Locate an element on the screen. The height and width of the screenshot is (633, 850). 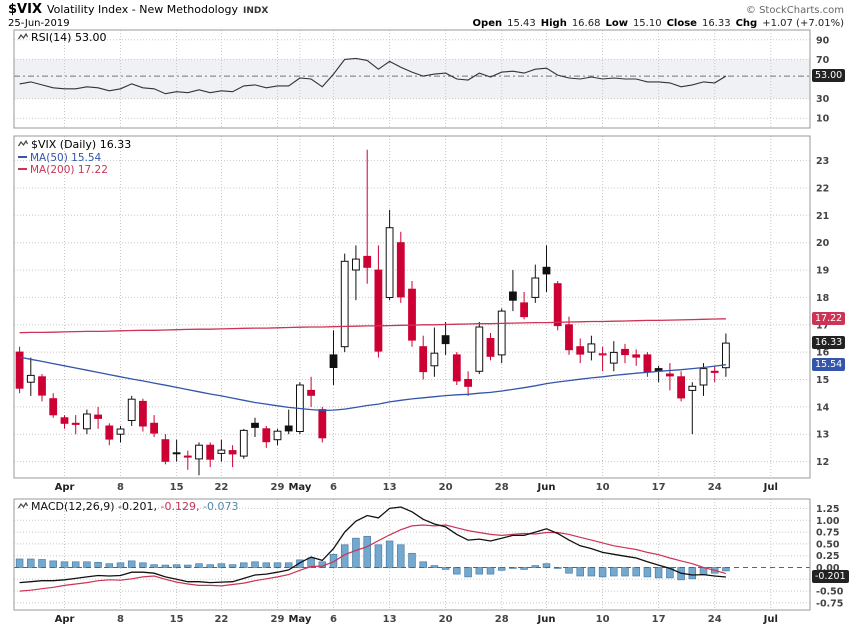
x-tick-label: 22 is located at coordinates (221, 487).